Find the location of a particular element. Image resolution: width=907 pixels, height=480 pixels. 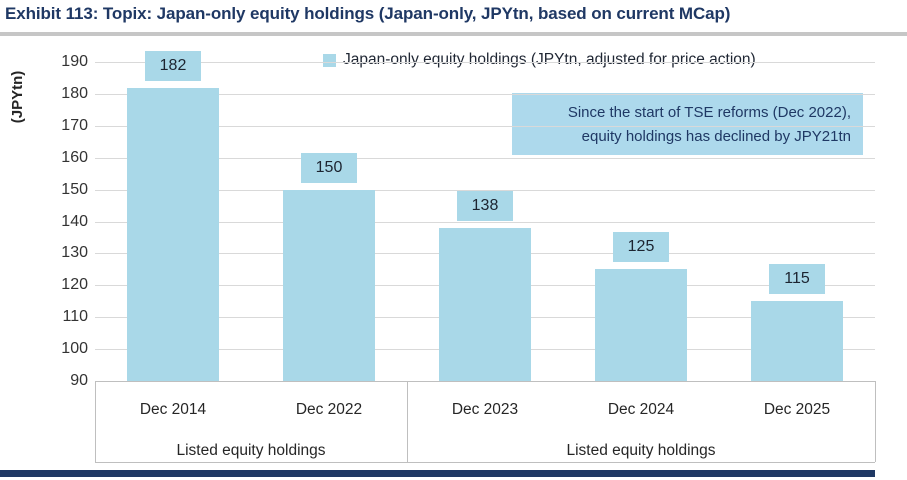

category-table-left-border is located at coordinates (95, 421).